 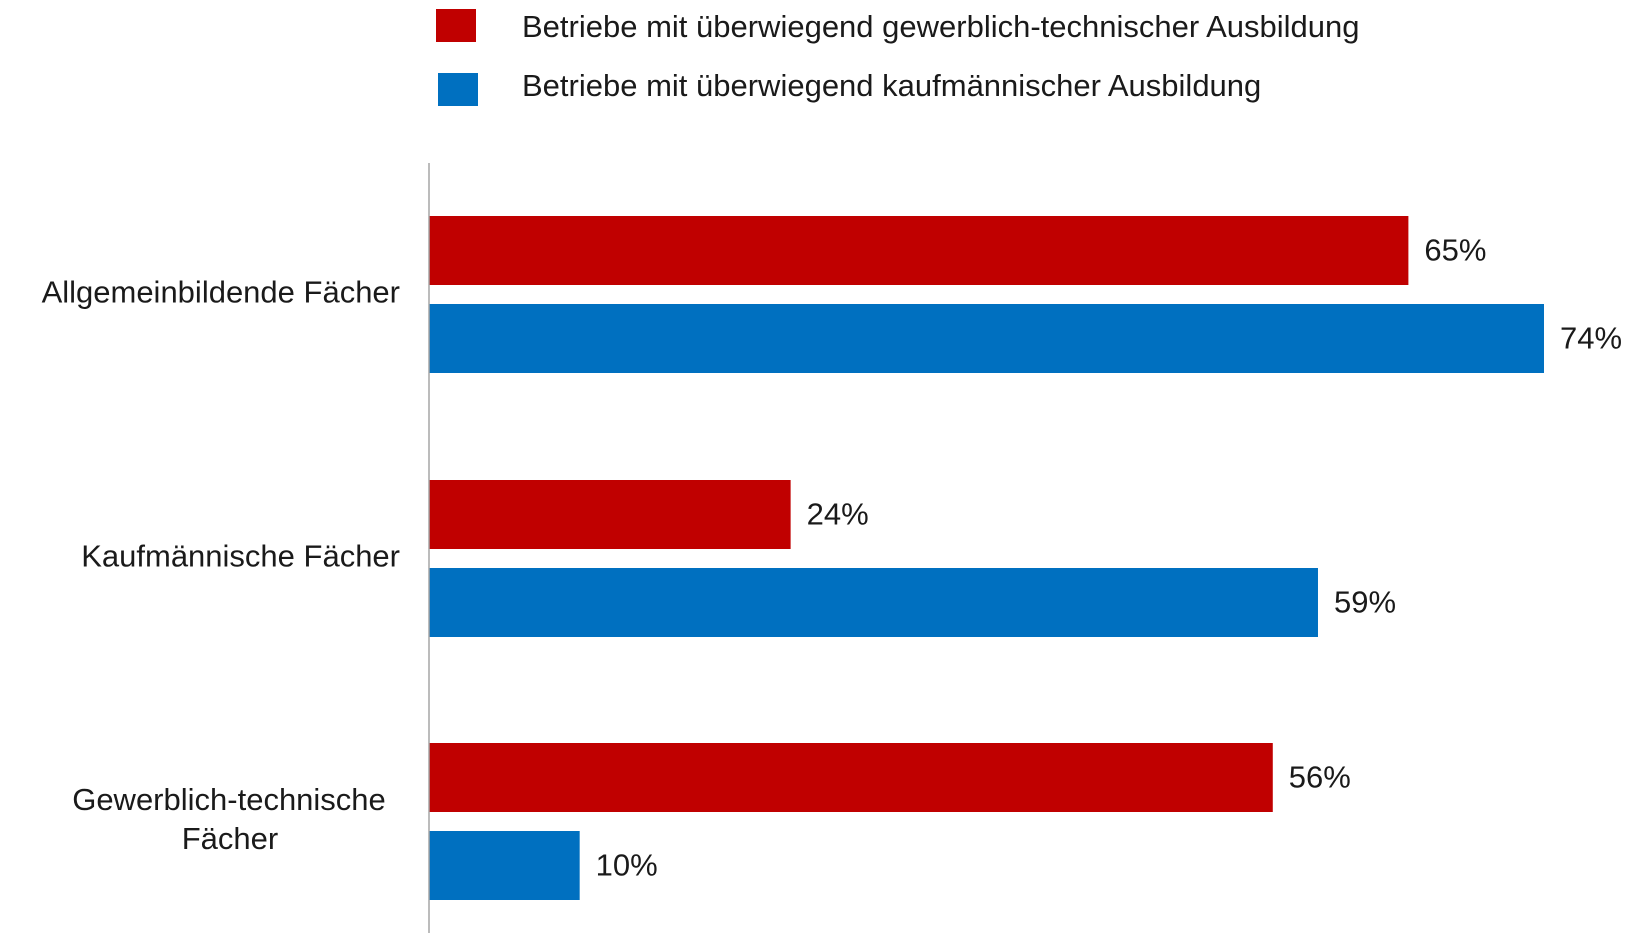 I want to click on value-label-series2-cat2: 59%, so click(x=1365, y=602).